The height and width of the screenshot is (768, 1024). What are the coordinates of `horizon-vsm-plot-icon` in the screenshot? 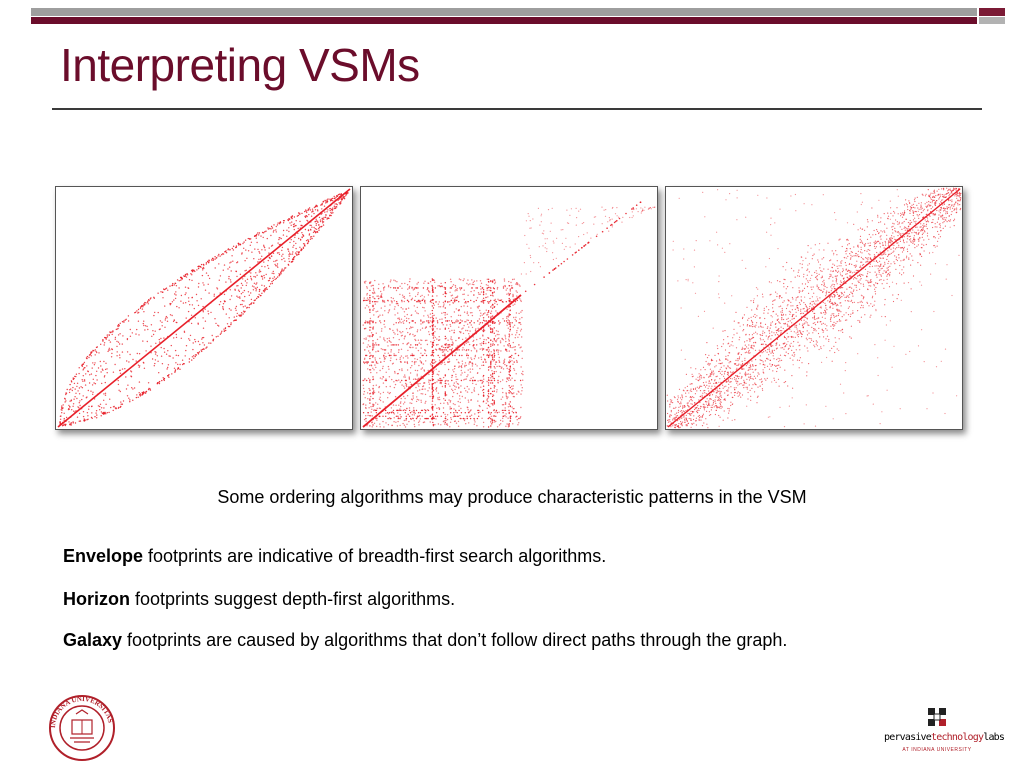 It's located at (509, 314).